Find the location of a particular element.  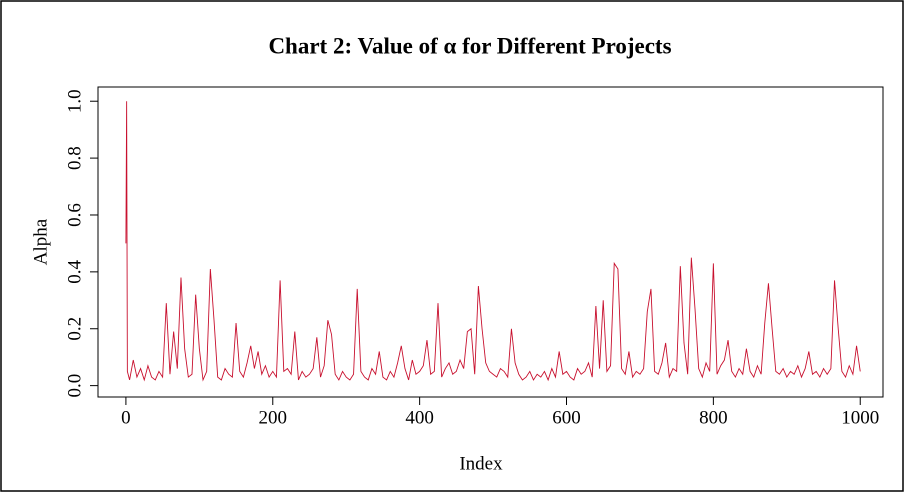

x-tick-label: 200 is located at coordinates (273, 417).